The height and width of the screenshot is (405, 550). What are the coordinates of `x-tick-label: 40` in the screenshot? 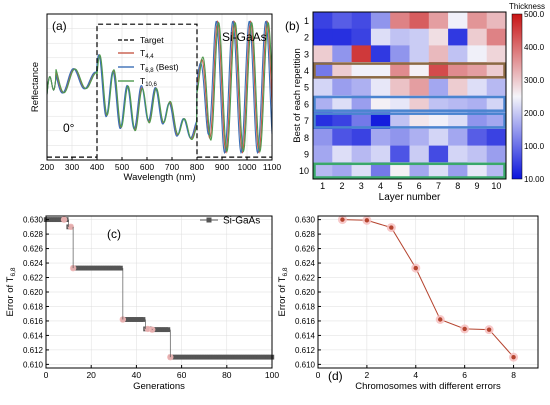 It's located at (137, 375).